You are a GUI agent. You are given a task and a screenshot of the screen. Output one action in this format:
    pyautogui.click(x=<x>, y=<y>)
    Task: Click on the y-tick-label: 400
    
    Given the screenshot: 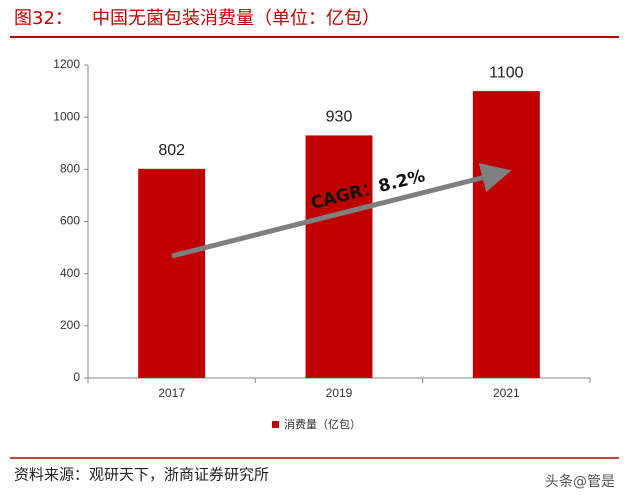 What is the action you would take?
    pyautogui.click(x=70, y=273)
    